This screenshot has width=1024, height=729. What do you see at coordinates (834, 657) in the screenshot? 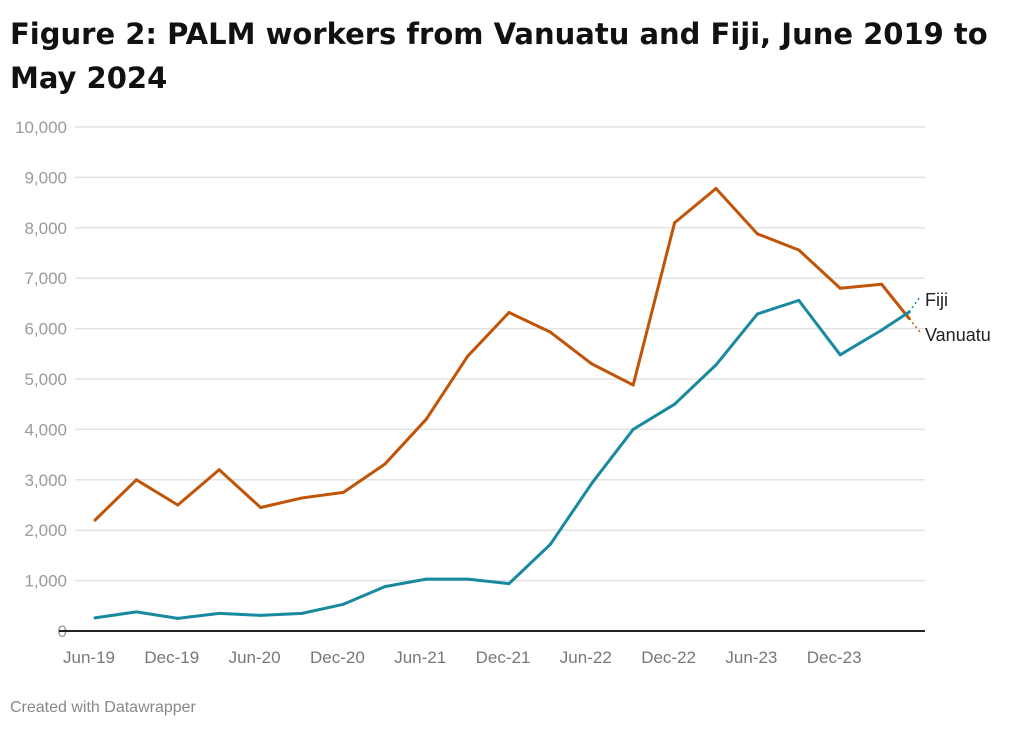
I see `x-tick-label: Dec-23` at bounding box center [834, 657].